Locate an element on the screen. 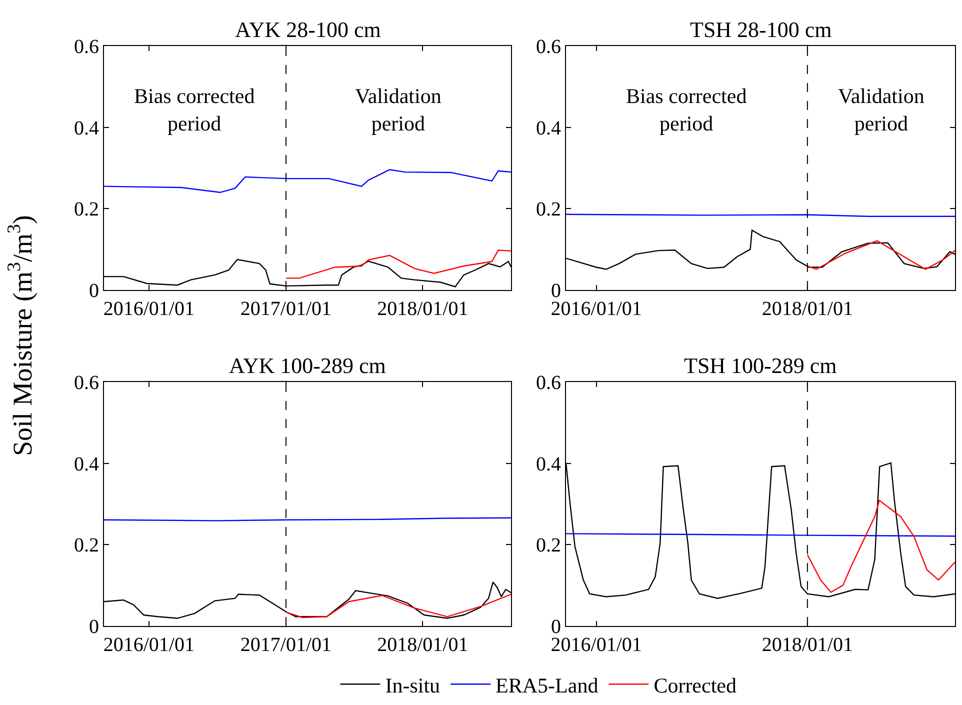 The width and height of the screenshot is (962, 705). chart-title: AYK 28-100 cm is located at coordinates (308, 29).